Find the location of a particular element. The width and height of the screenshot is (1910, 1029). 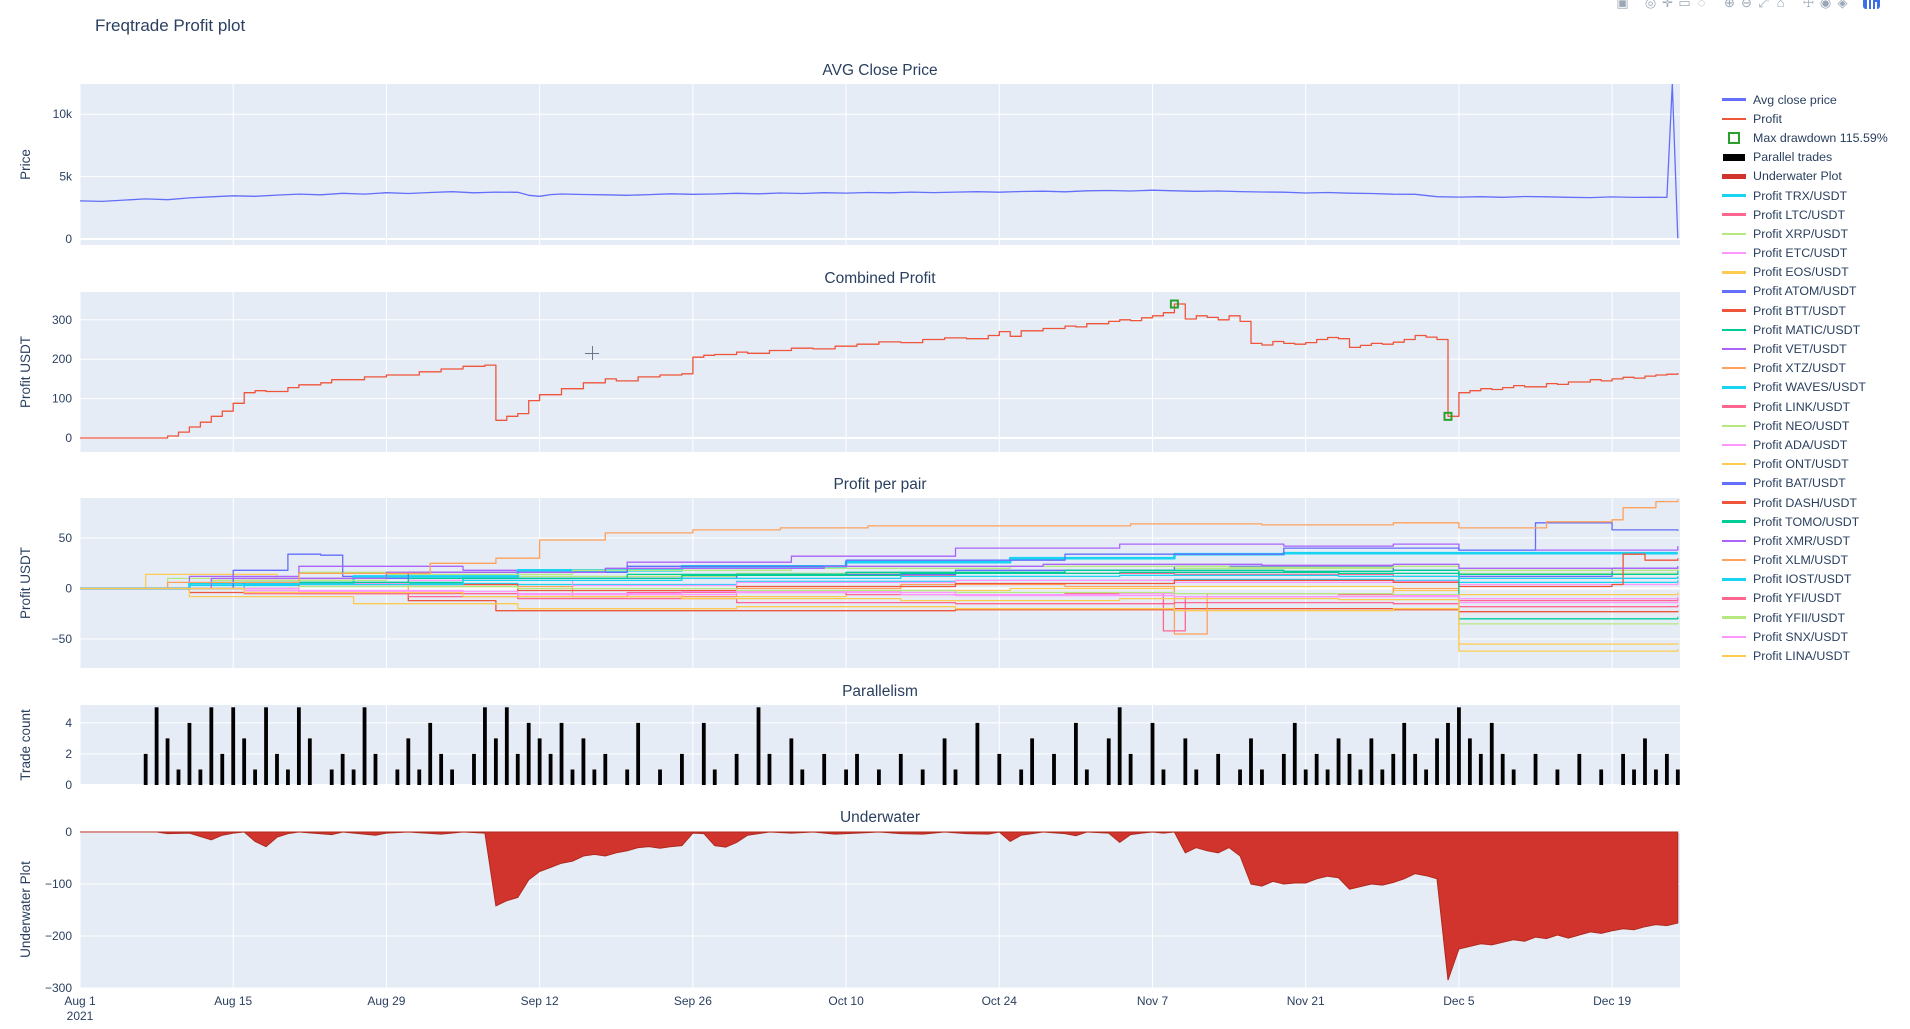

show-spikelines-icon: ☩ is located at coordinates (1808, 5).